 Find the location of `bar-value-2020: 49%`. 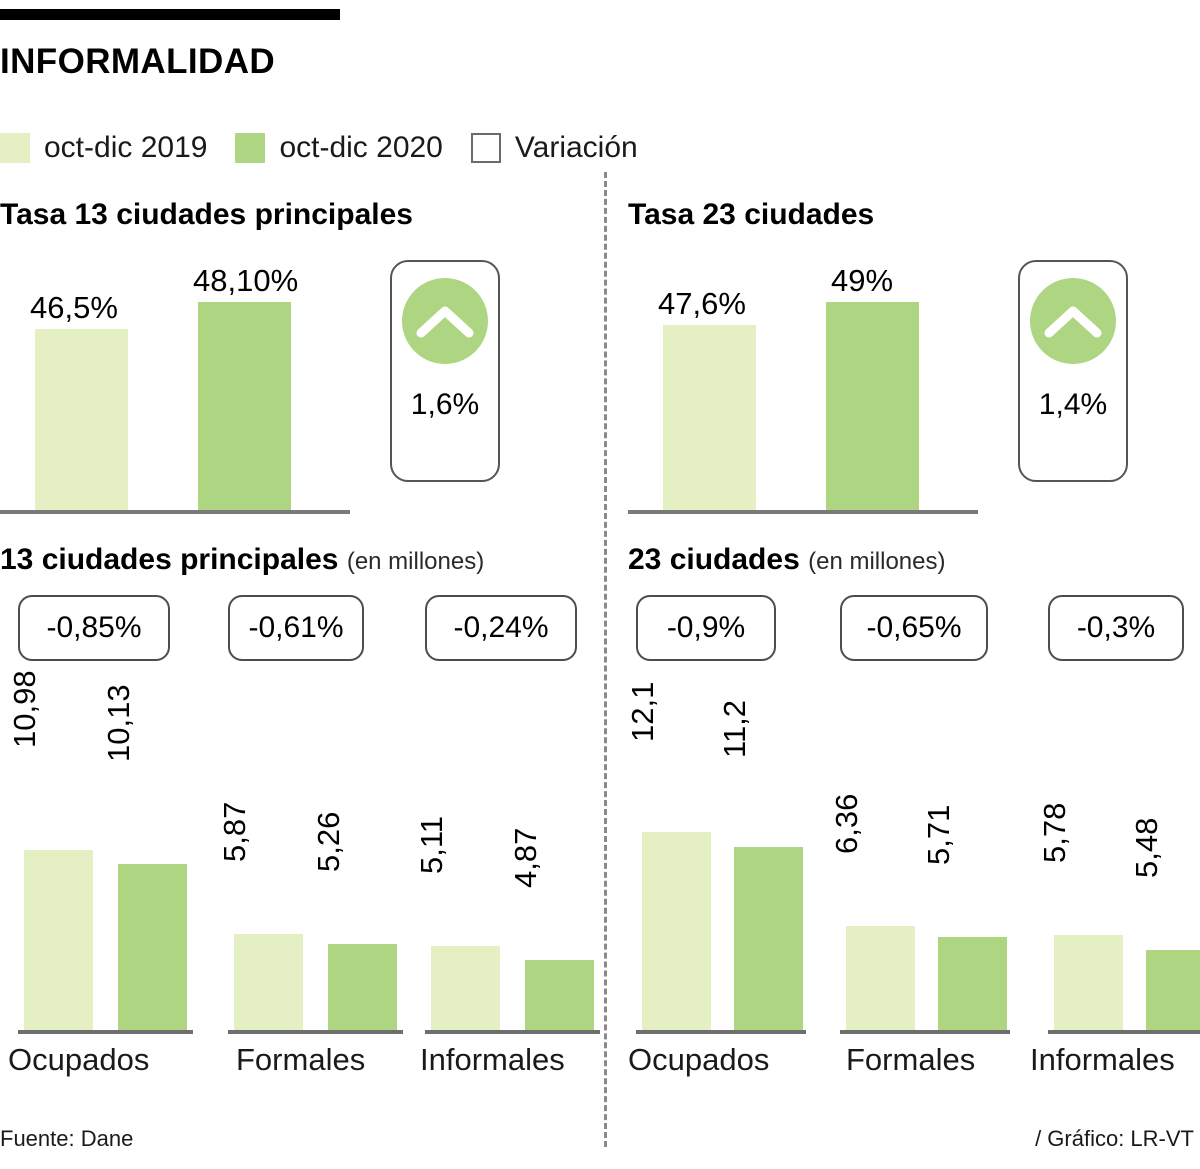

bar-value-2020: 49% is located at coordinates (862, 280).